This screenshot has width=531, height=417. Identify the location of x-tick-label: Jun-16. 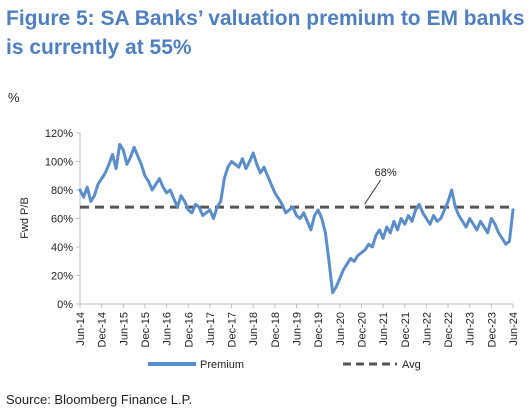
(168, 329).